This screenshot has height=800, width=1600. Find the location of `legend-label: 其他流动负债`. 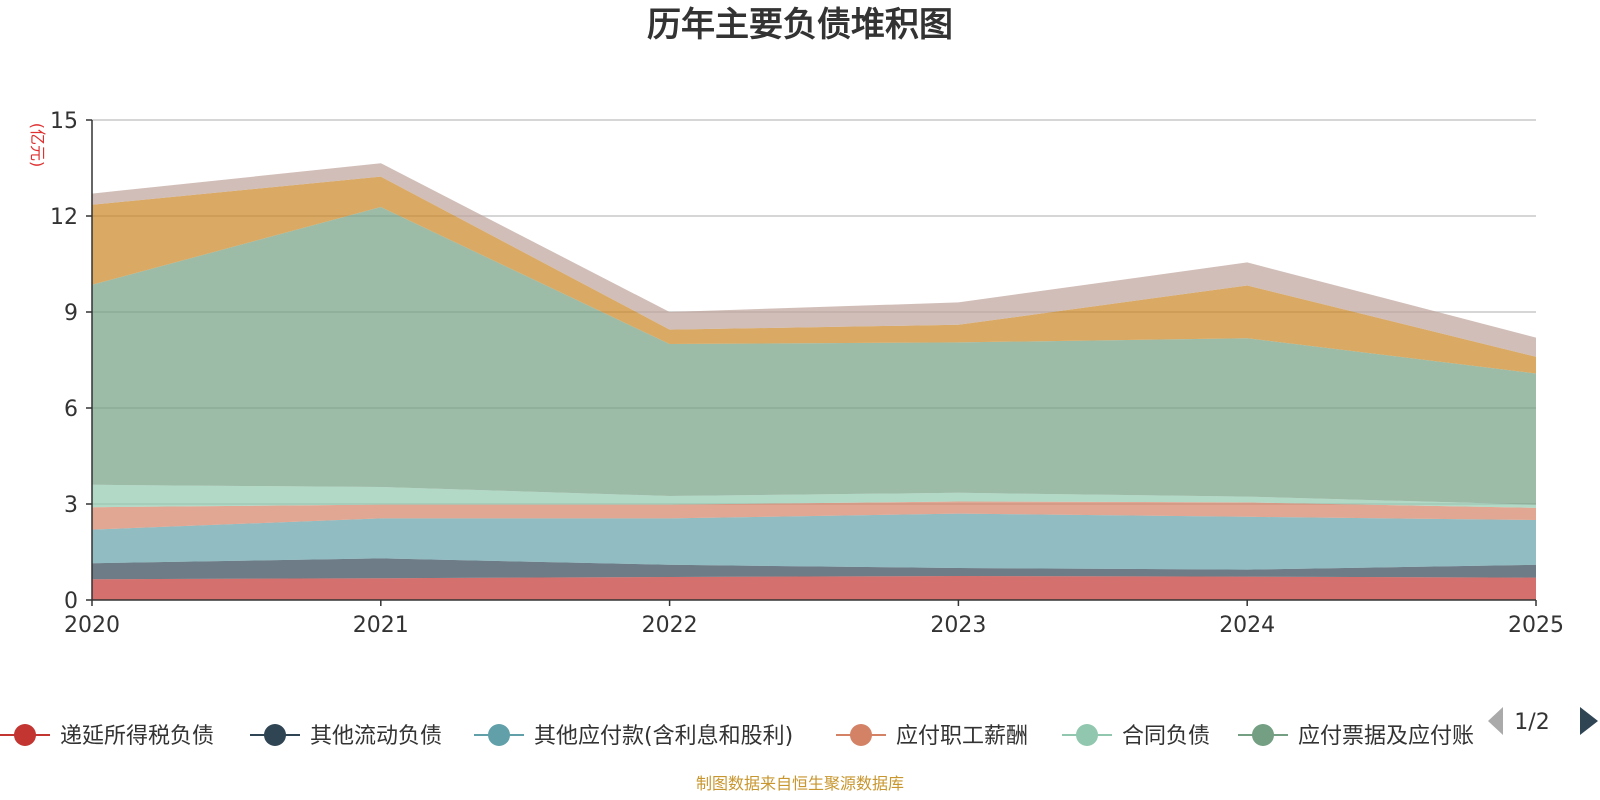

legend-label: 其他流动负债 is located at coordinates (376, 736).